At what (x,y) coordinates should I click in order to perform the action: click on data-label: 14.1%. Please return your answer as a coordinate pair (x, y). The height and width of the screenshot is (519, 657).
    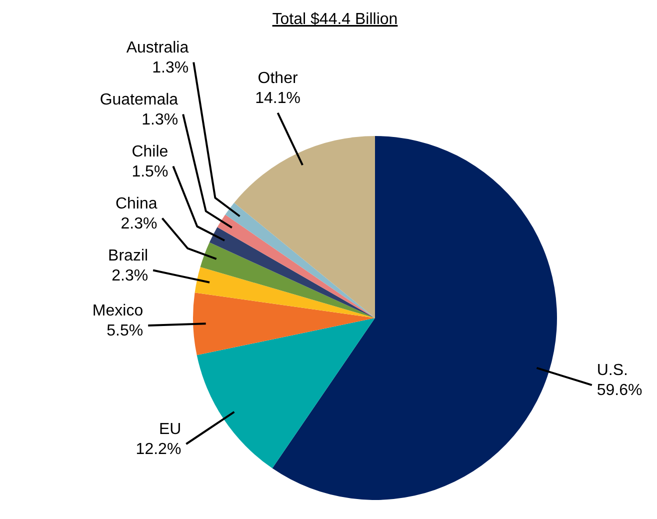
    Looking at the image, I should click on (277, 98).